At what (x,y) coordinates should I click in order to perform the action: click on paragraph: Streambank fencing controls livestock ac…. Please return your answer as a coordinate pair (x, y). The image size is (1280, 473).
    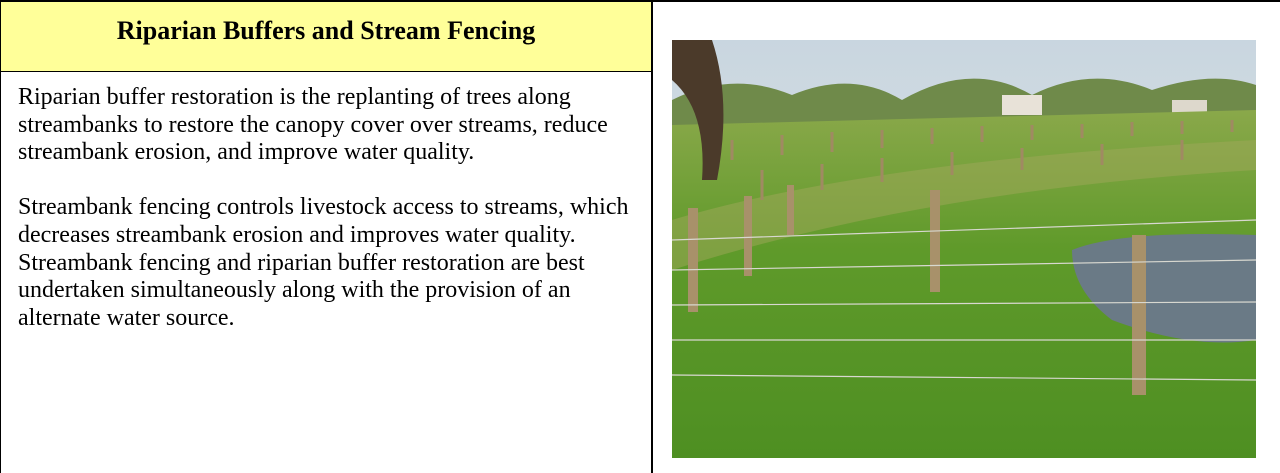
    Looking at the image, I should click on (323, 262).